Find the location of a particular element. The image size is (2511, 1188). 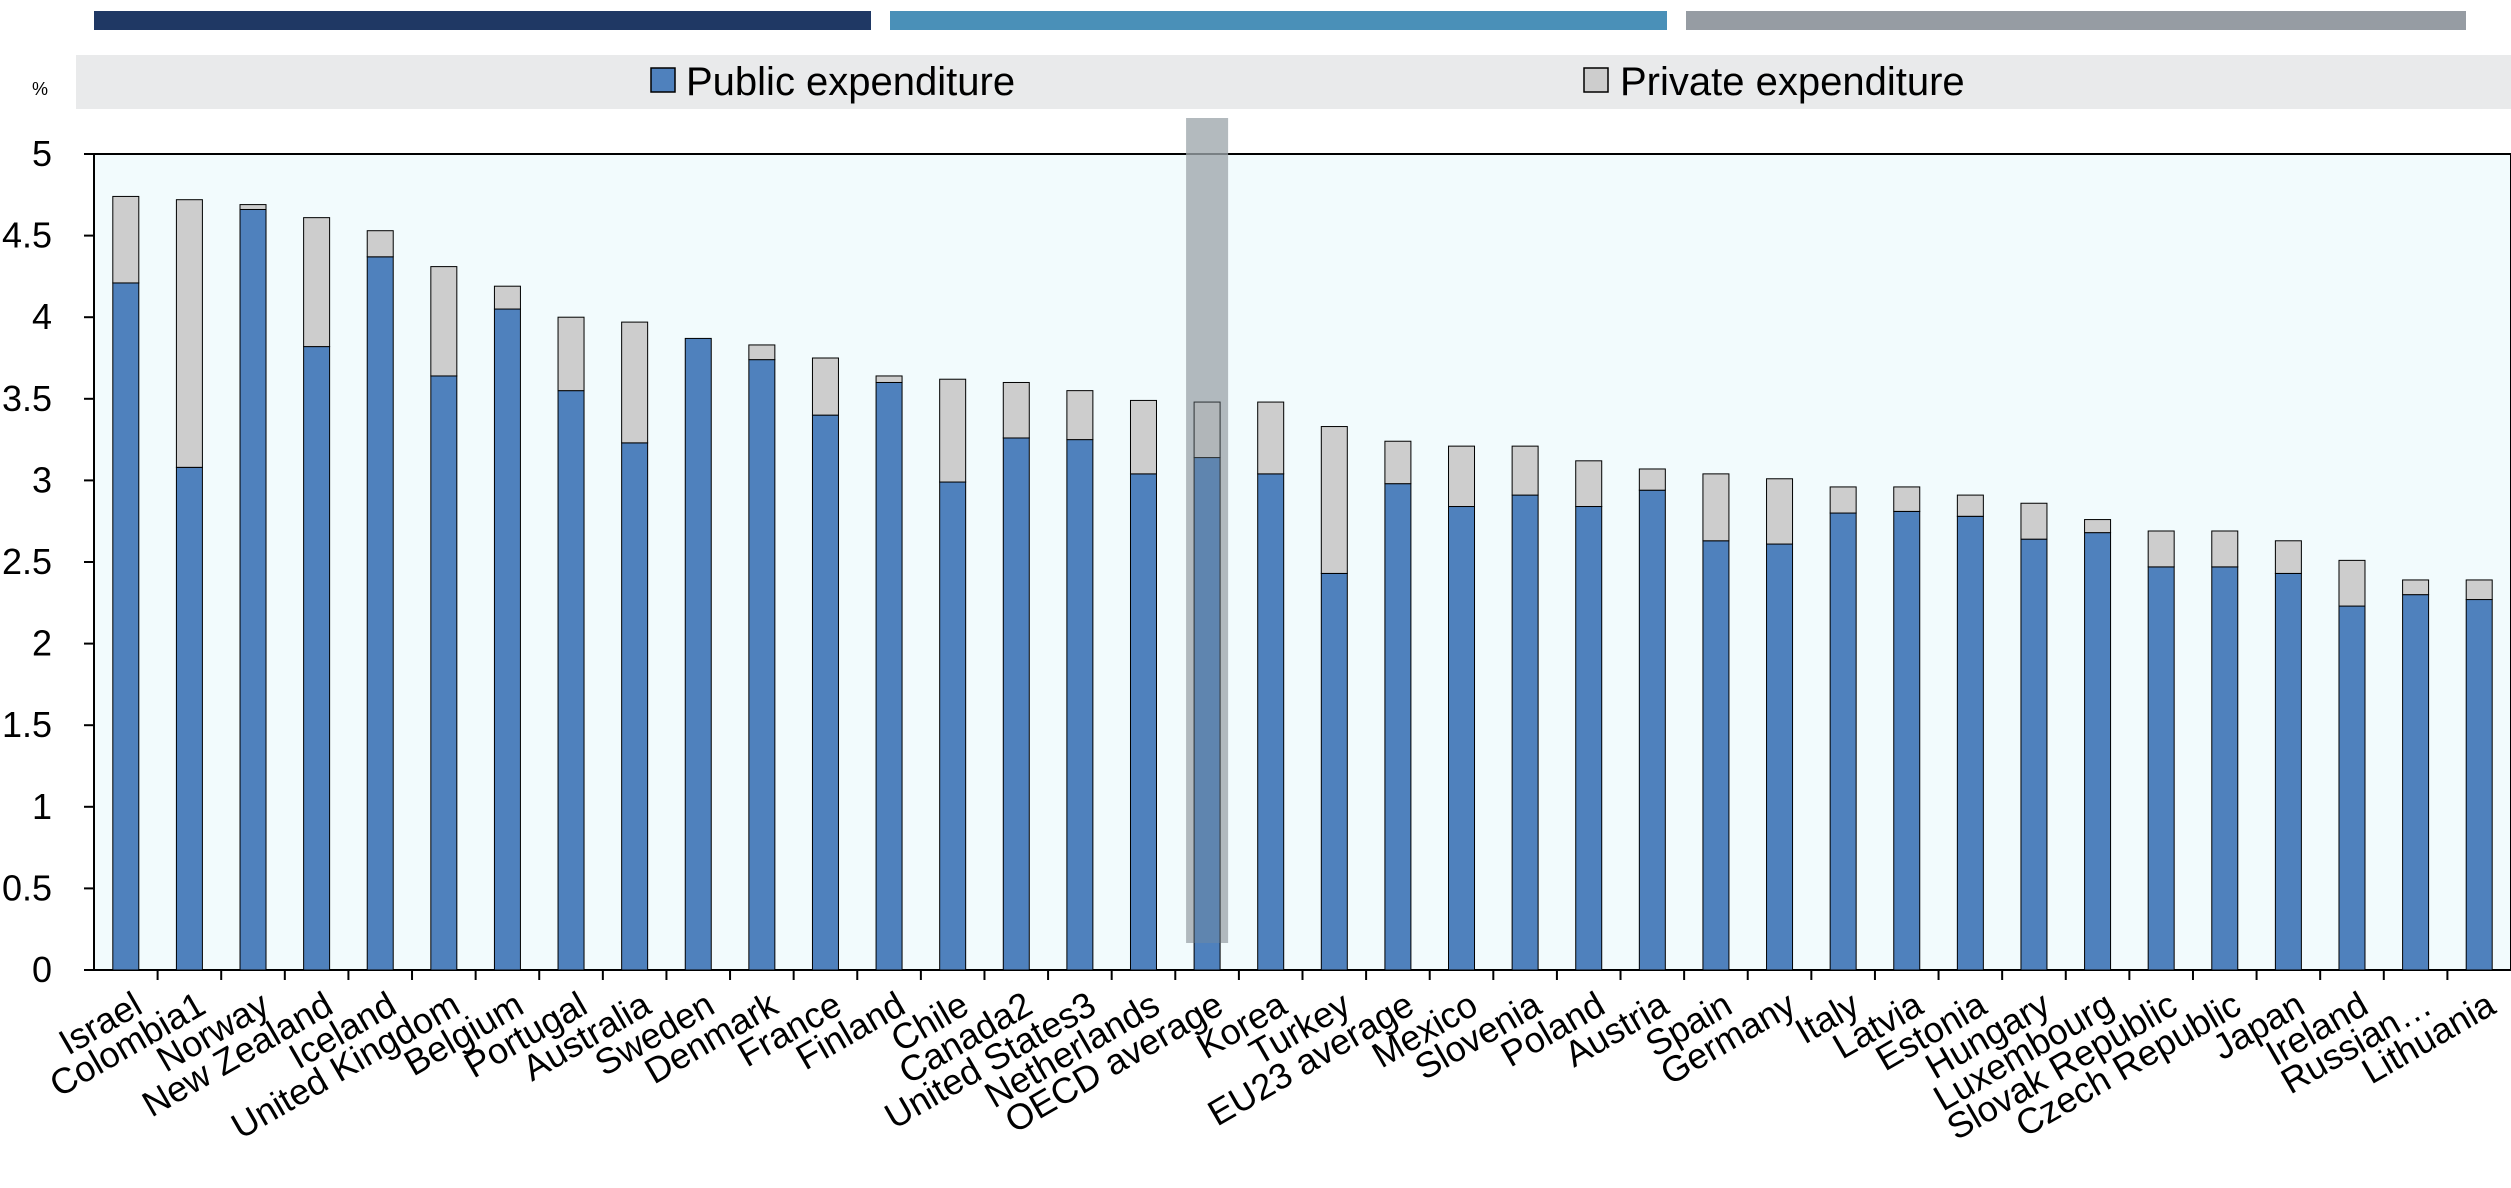

header-stripe-dark is located at coordinates (482, 20).